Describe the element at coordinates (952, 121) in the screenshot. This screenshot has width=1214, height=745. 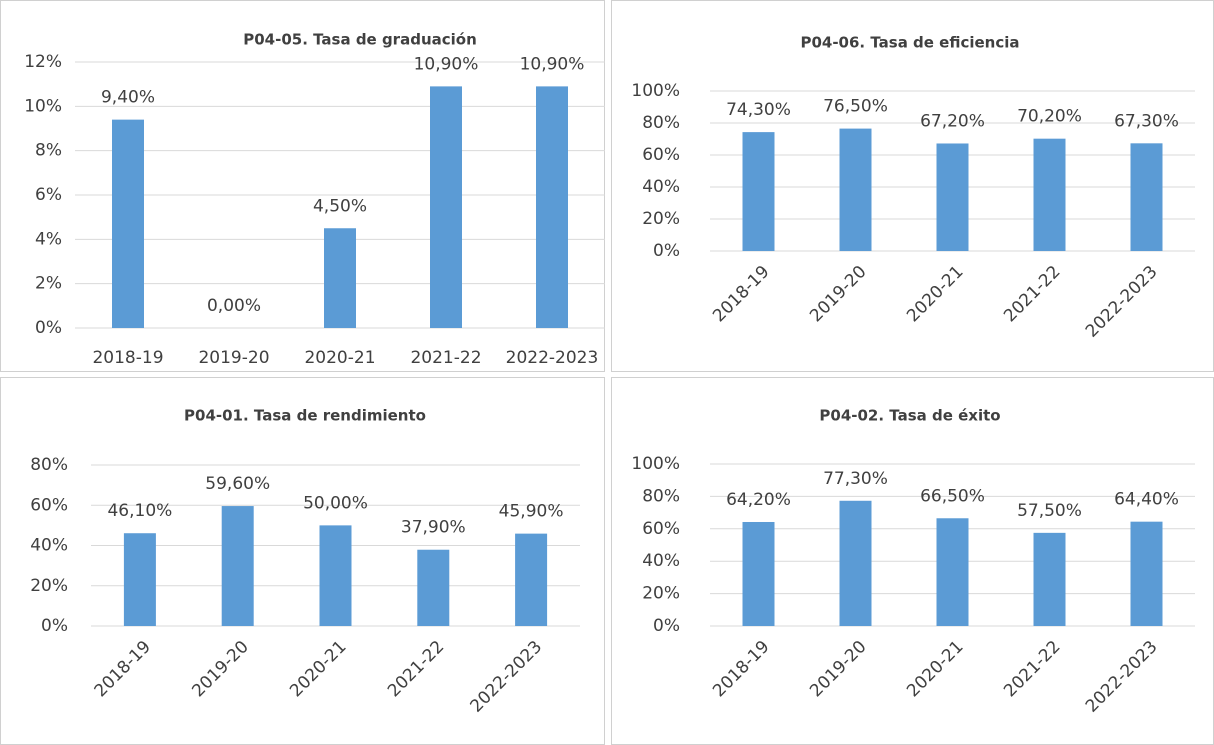
I see `data-label: 67,20%` at that location.